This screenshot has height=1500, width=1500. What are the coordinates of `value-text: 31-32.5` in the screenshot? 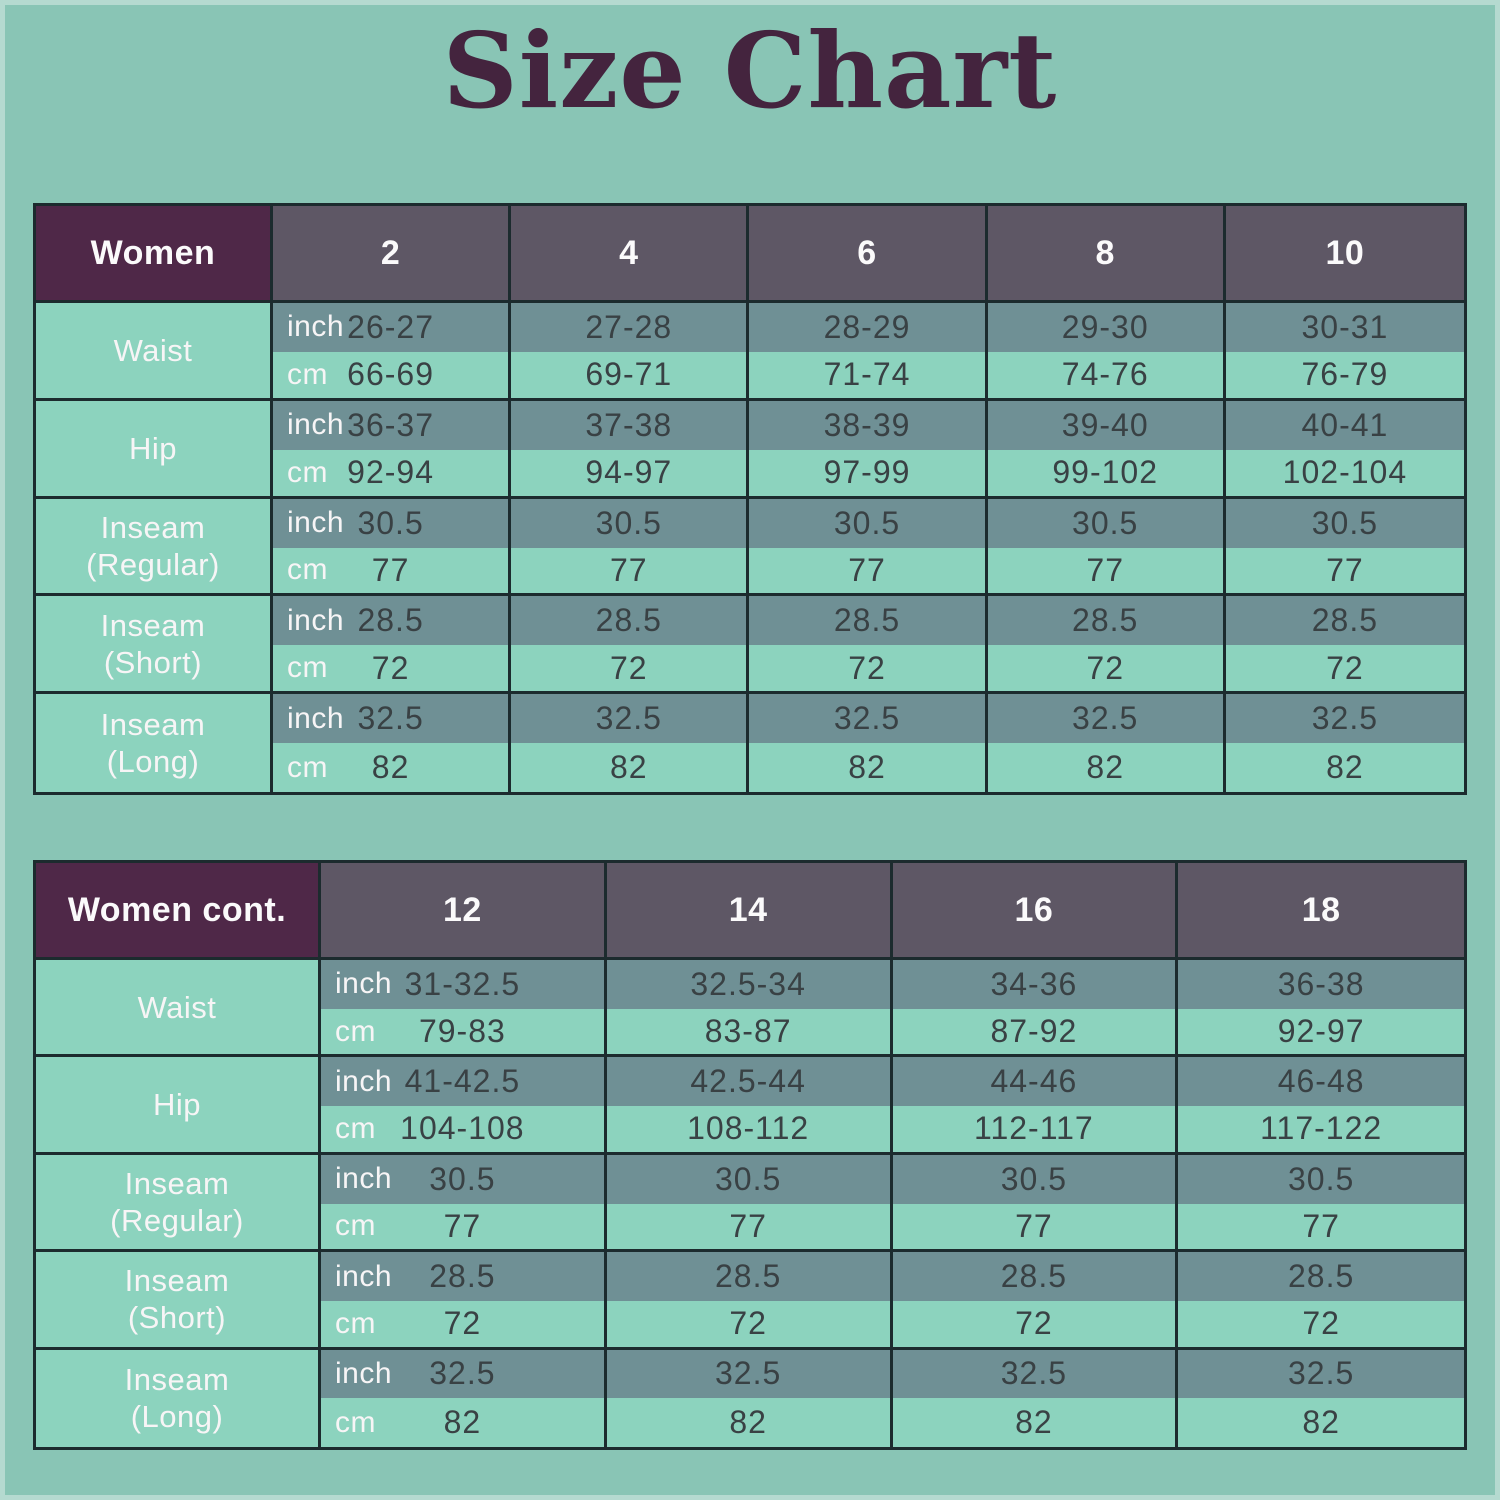 It's located at (462, 983).